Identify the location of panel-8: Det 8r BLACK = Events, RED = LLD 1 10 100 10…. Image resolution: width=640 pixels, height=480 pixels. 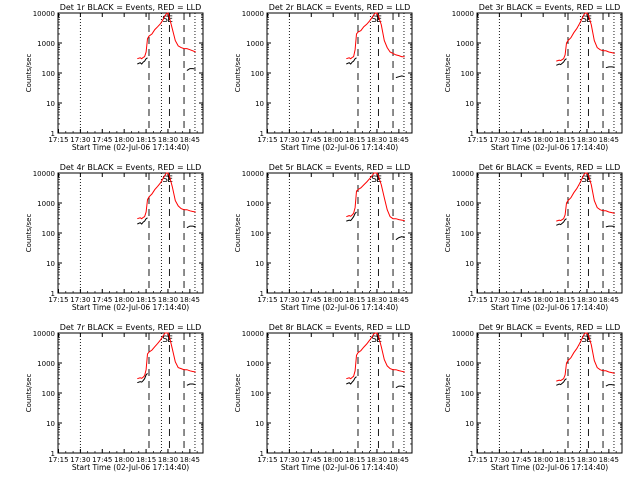
(323, 397).